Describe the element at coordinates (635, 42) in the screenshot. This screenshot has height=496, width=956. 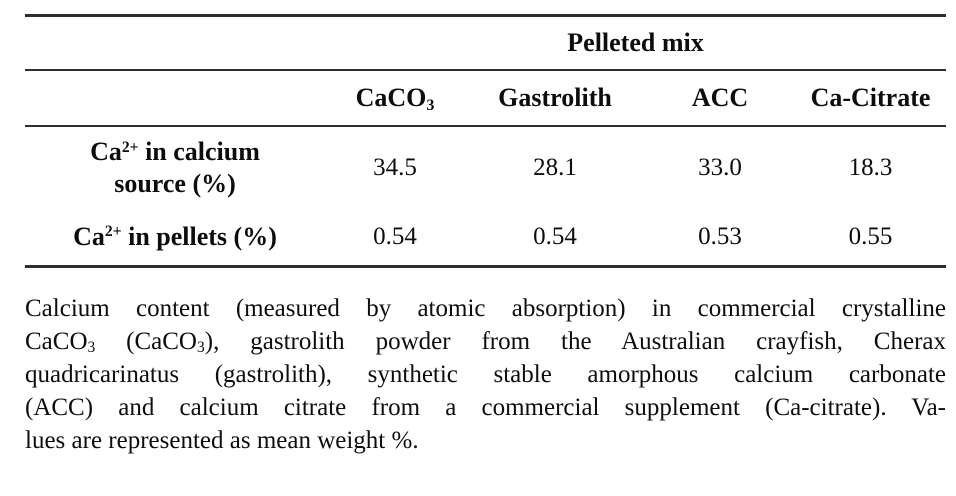
I see `group-header: Pelleted mix` at that location.